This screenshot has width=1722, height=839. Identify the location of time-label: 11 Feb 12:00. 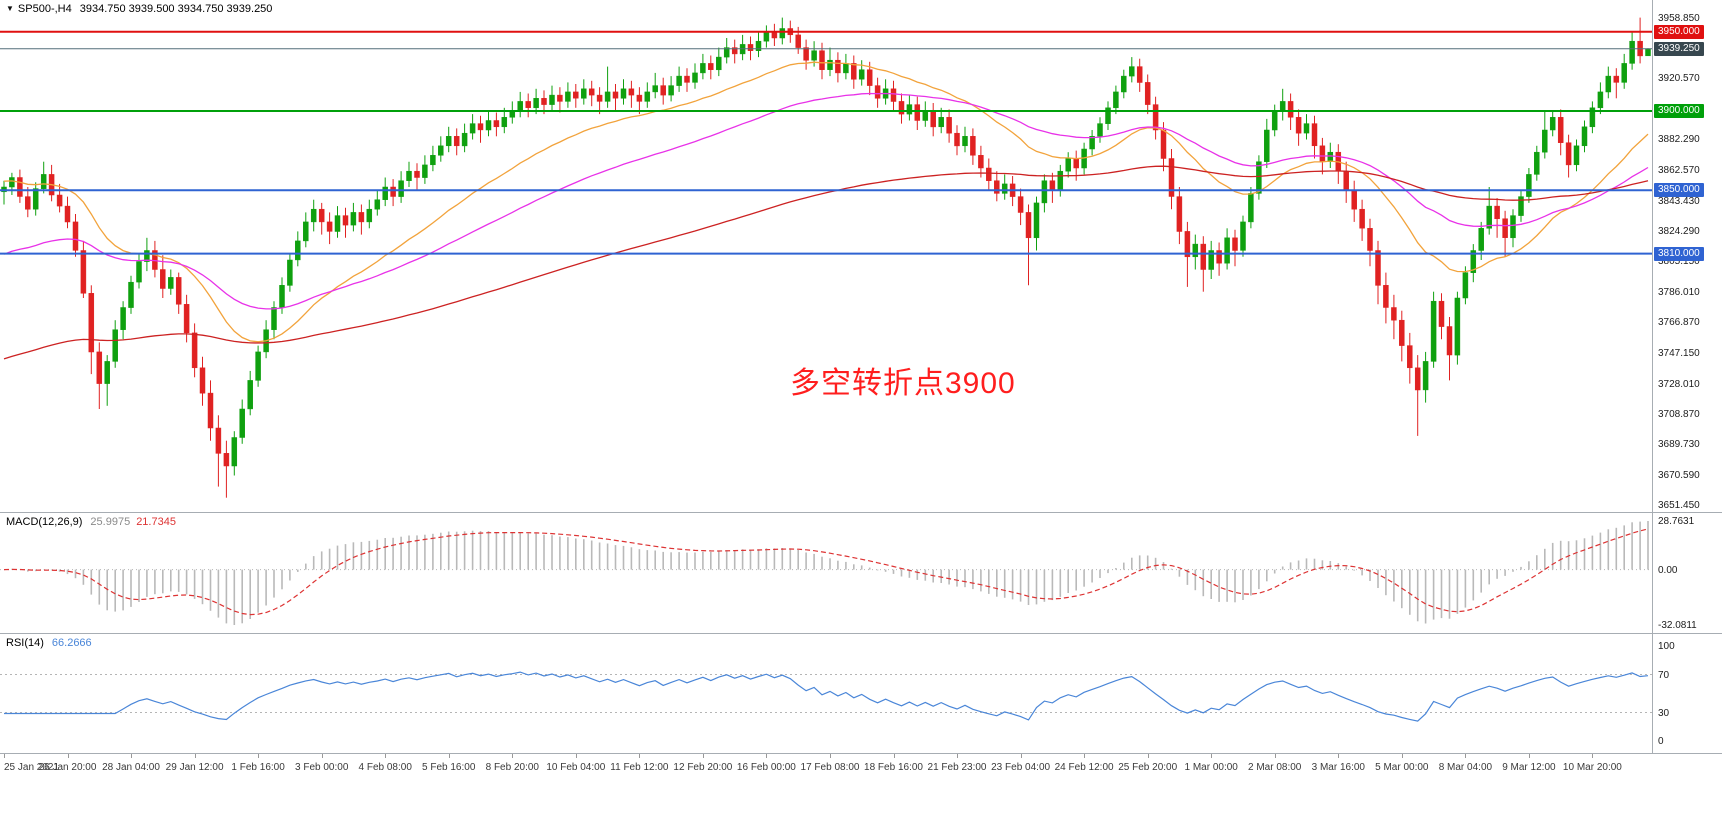
(639, 767).